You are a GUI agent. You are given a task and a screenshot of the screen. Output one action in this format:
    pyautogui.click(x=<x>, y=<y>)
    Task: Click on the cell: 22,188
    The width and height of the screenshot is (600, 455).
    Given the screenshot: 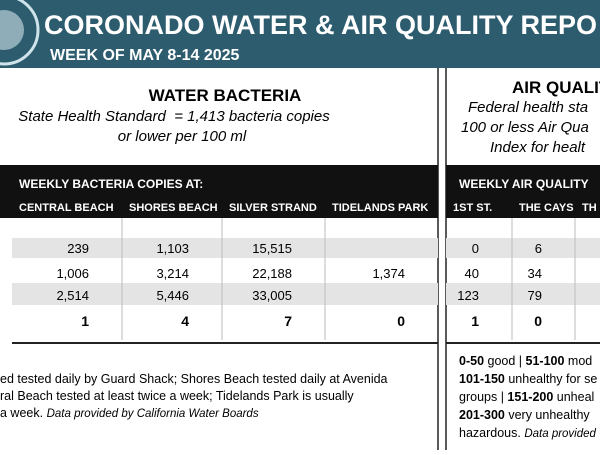 What is the action you would take?
    pyautogui.click(x=272, y=273)
    